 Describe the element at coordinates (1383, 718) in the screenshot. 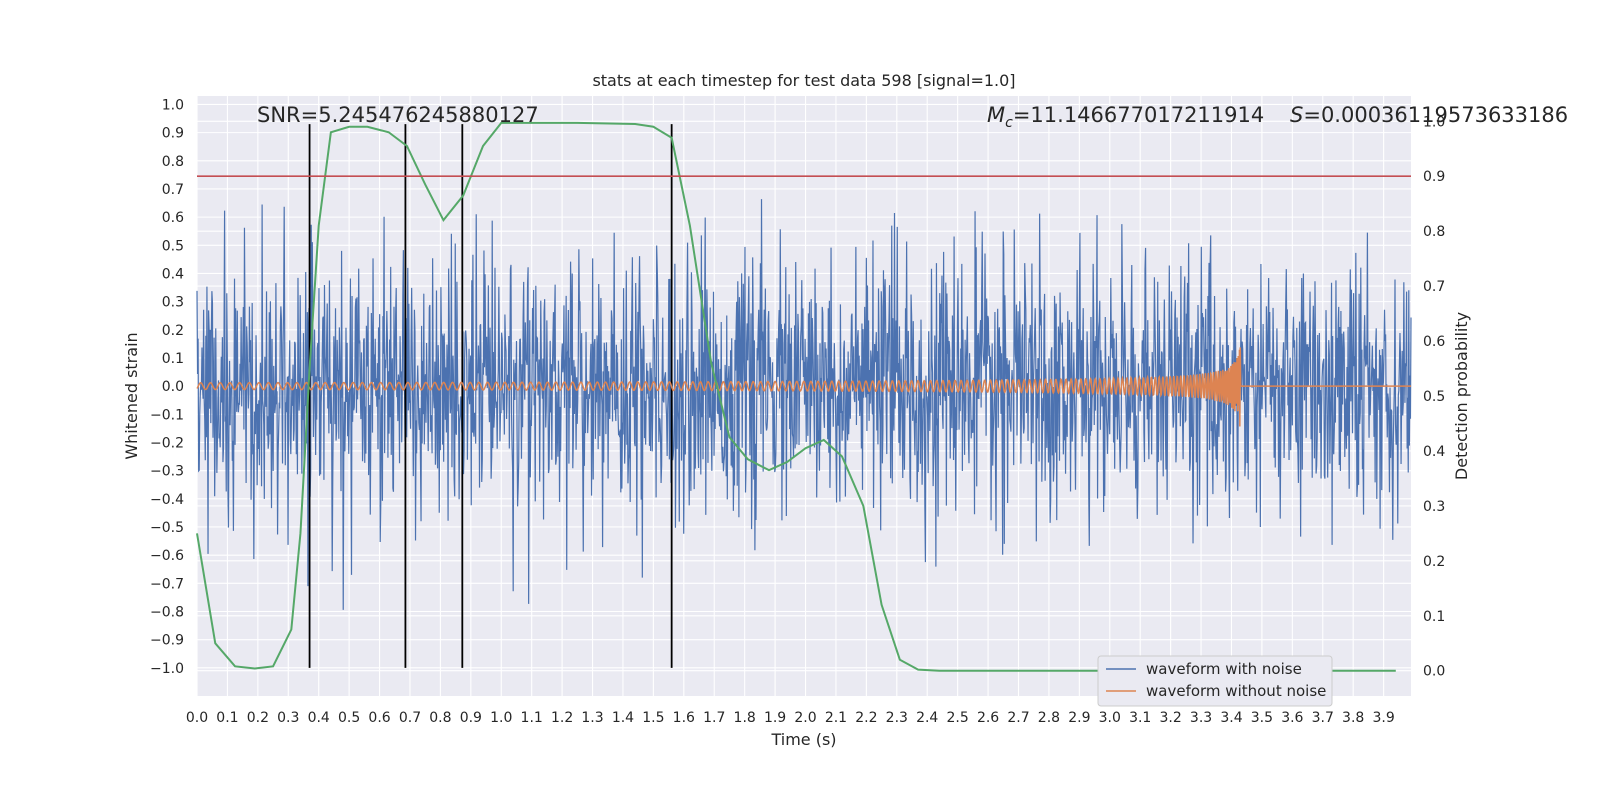

I see `x-tick-label: 3.9` at that location.